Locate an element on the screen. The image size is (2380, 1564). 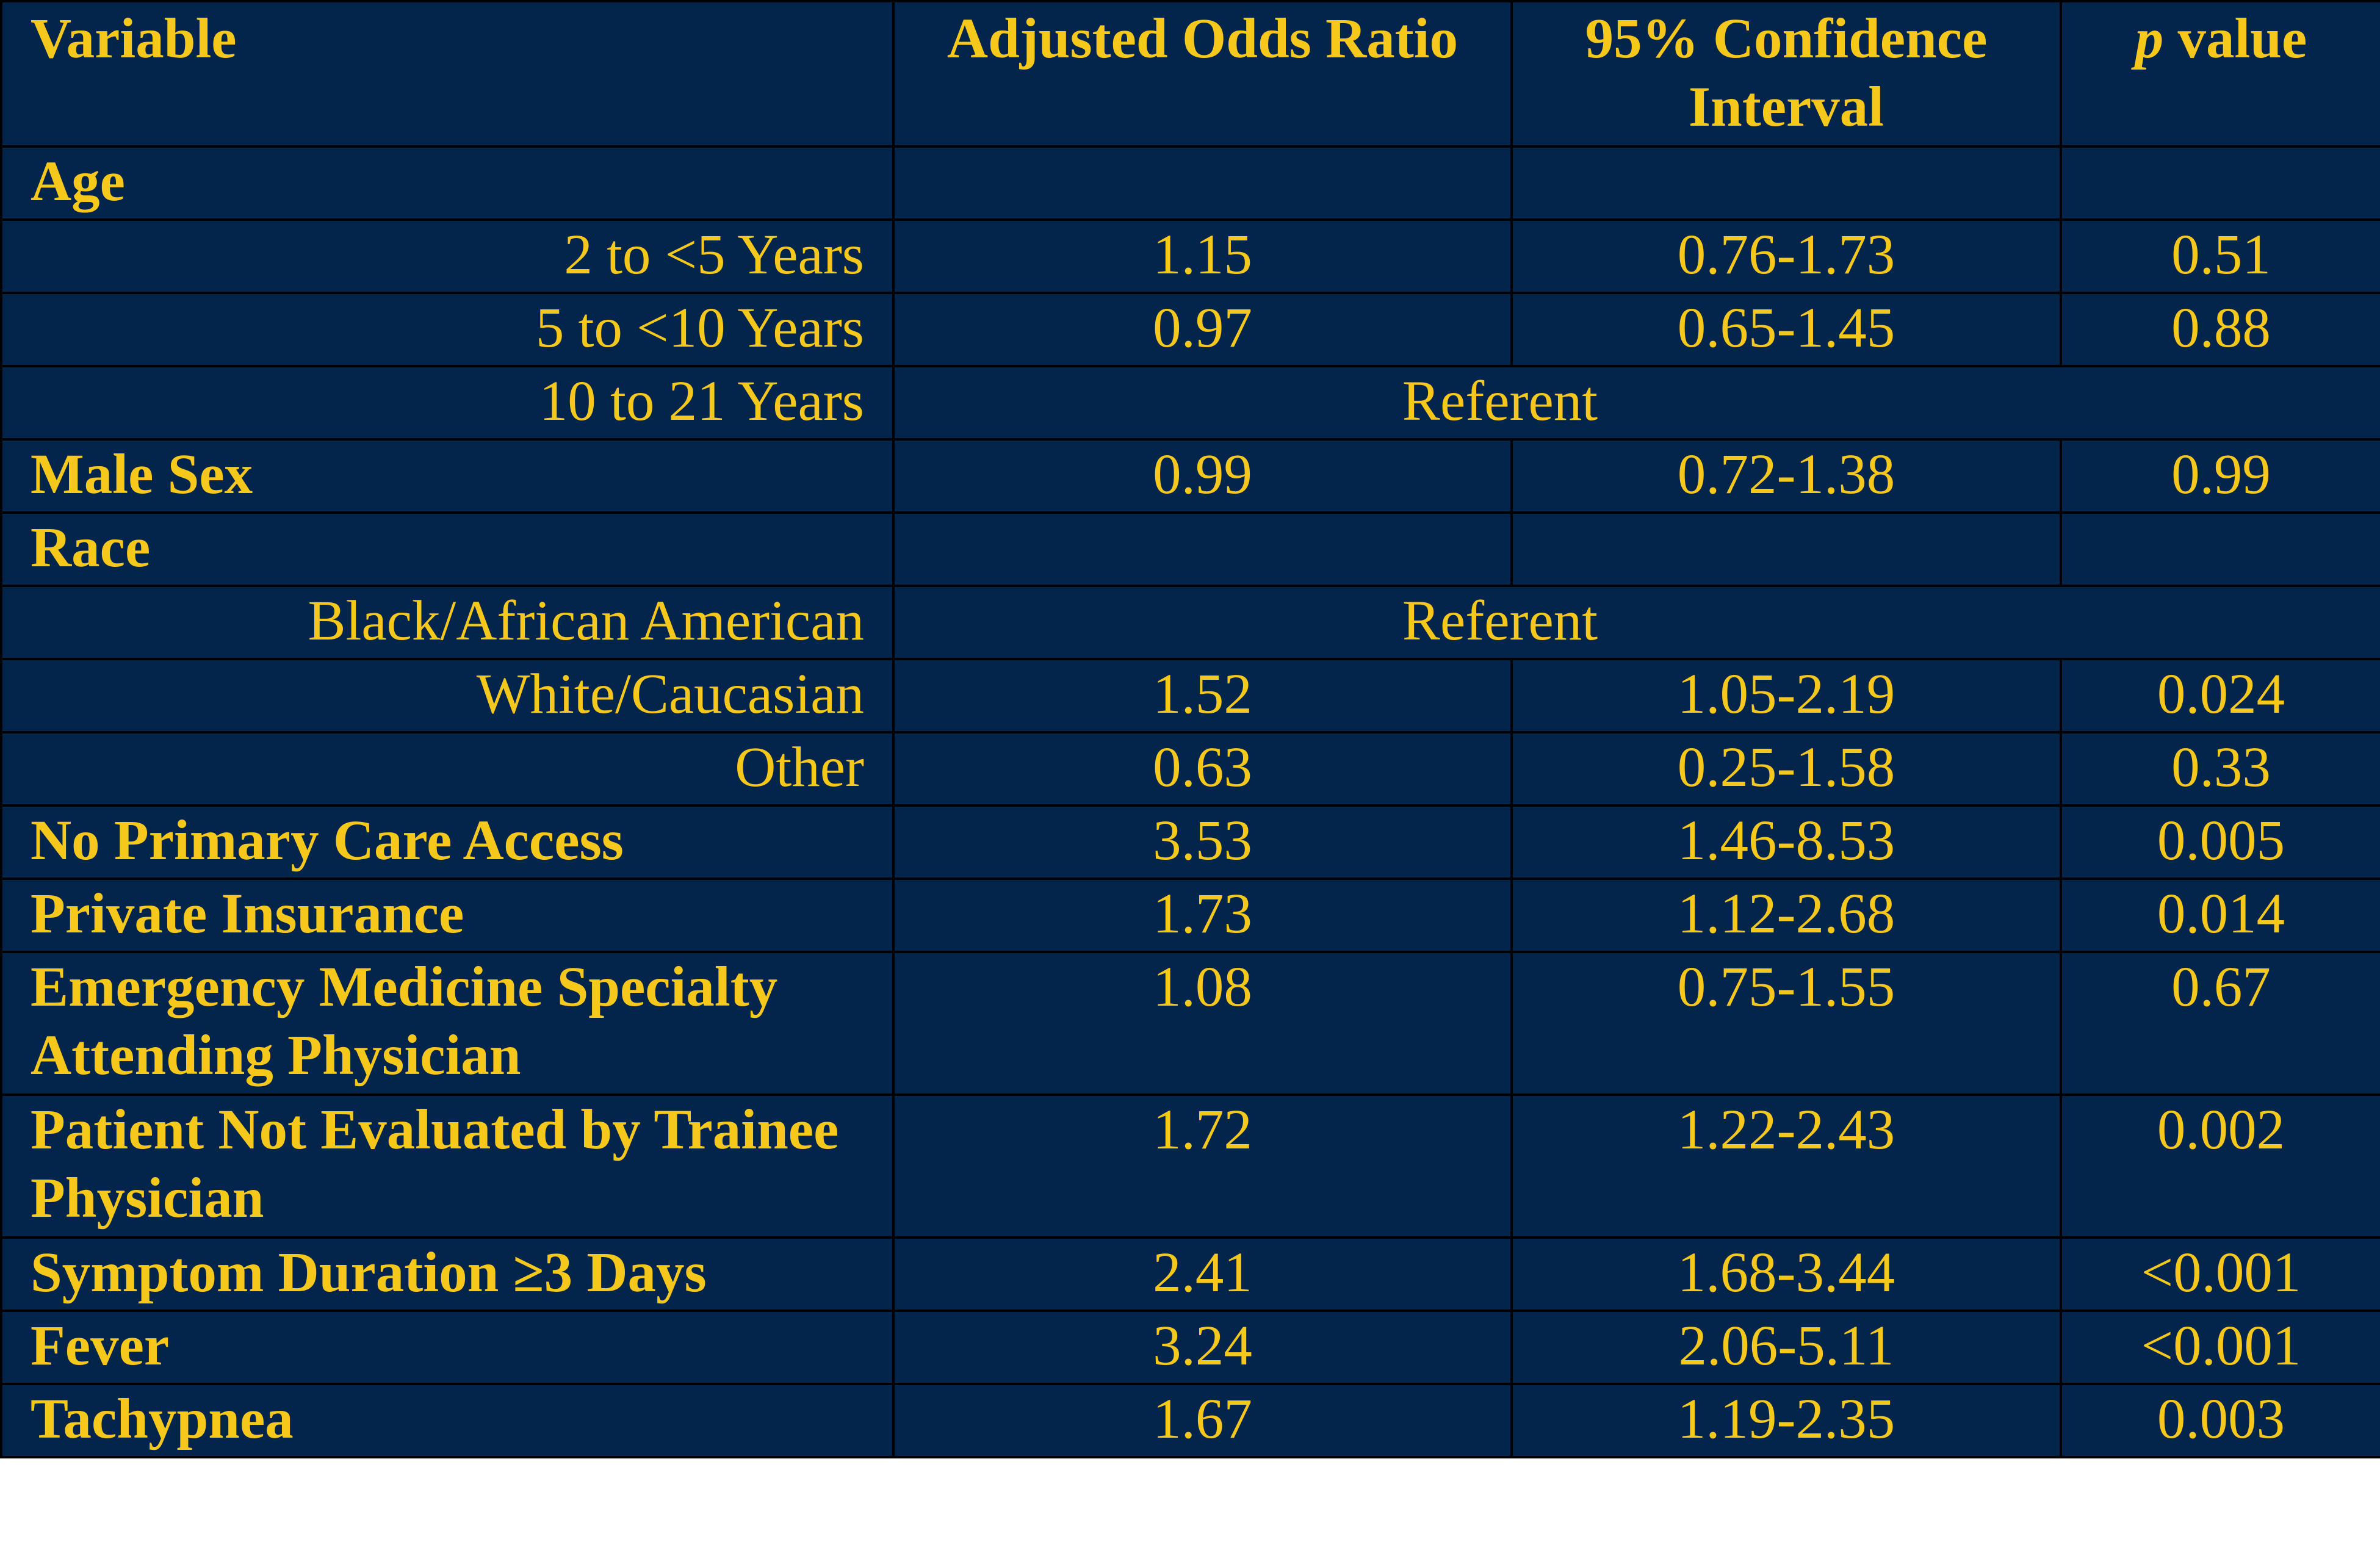
row-ci: 1.05-2.19 is located at coordinates (1786, 695).